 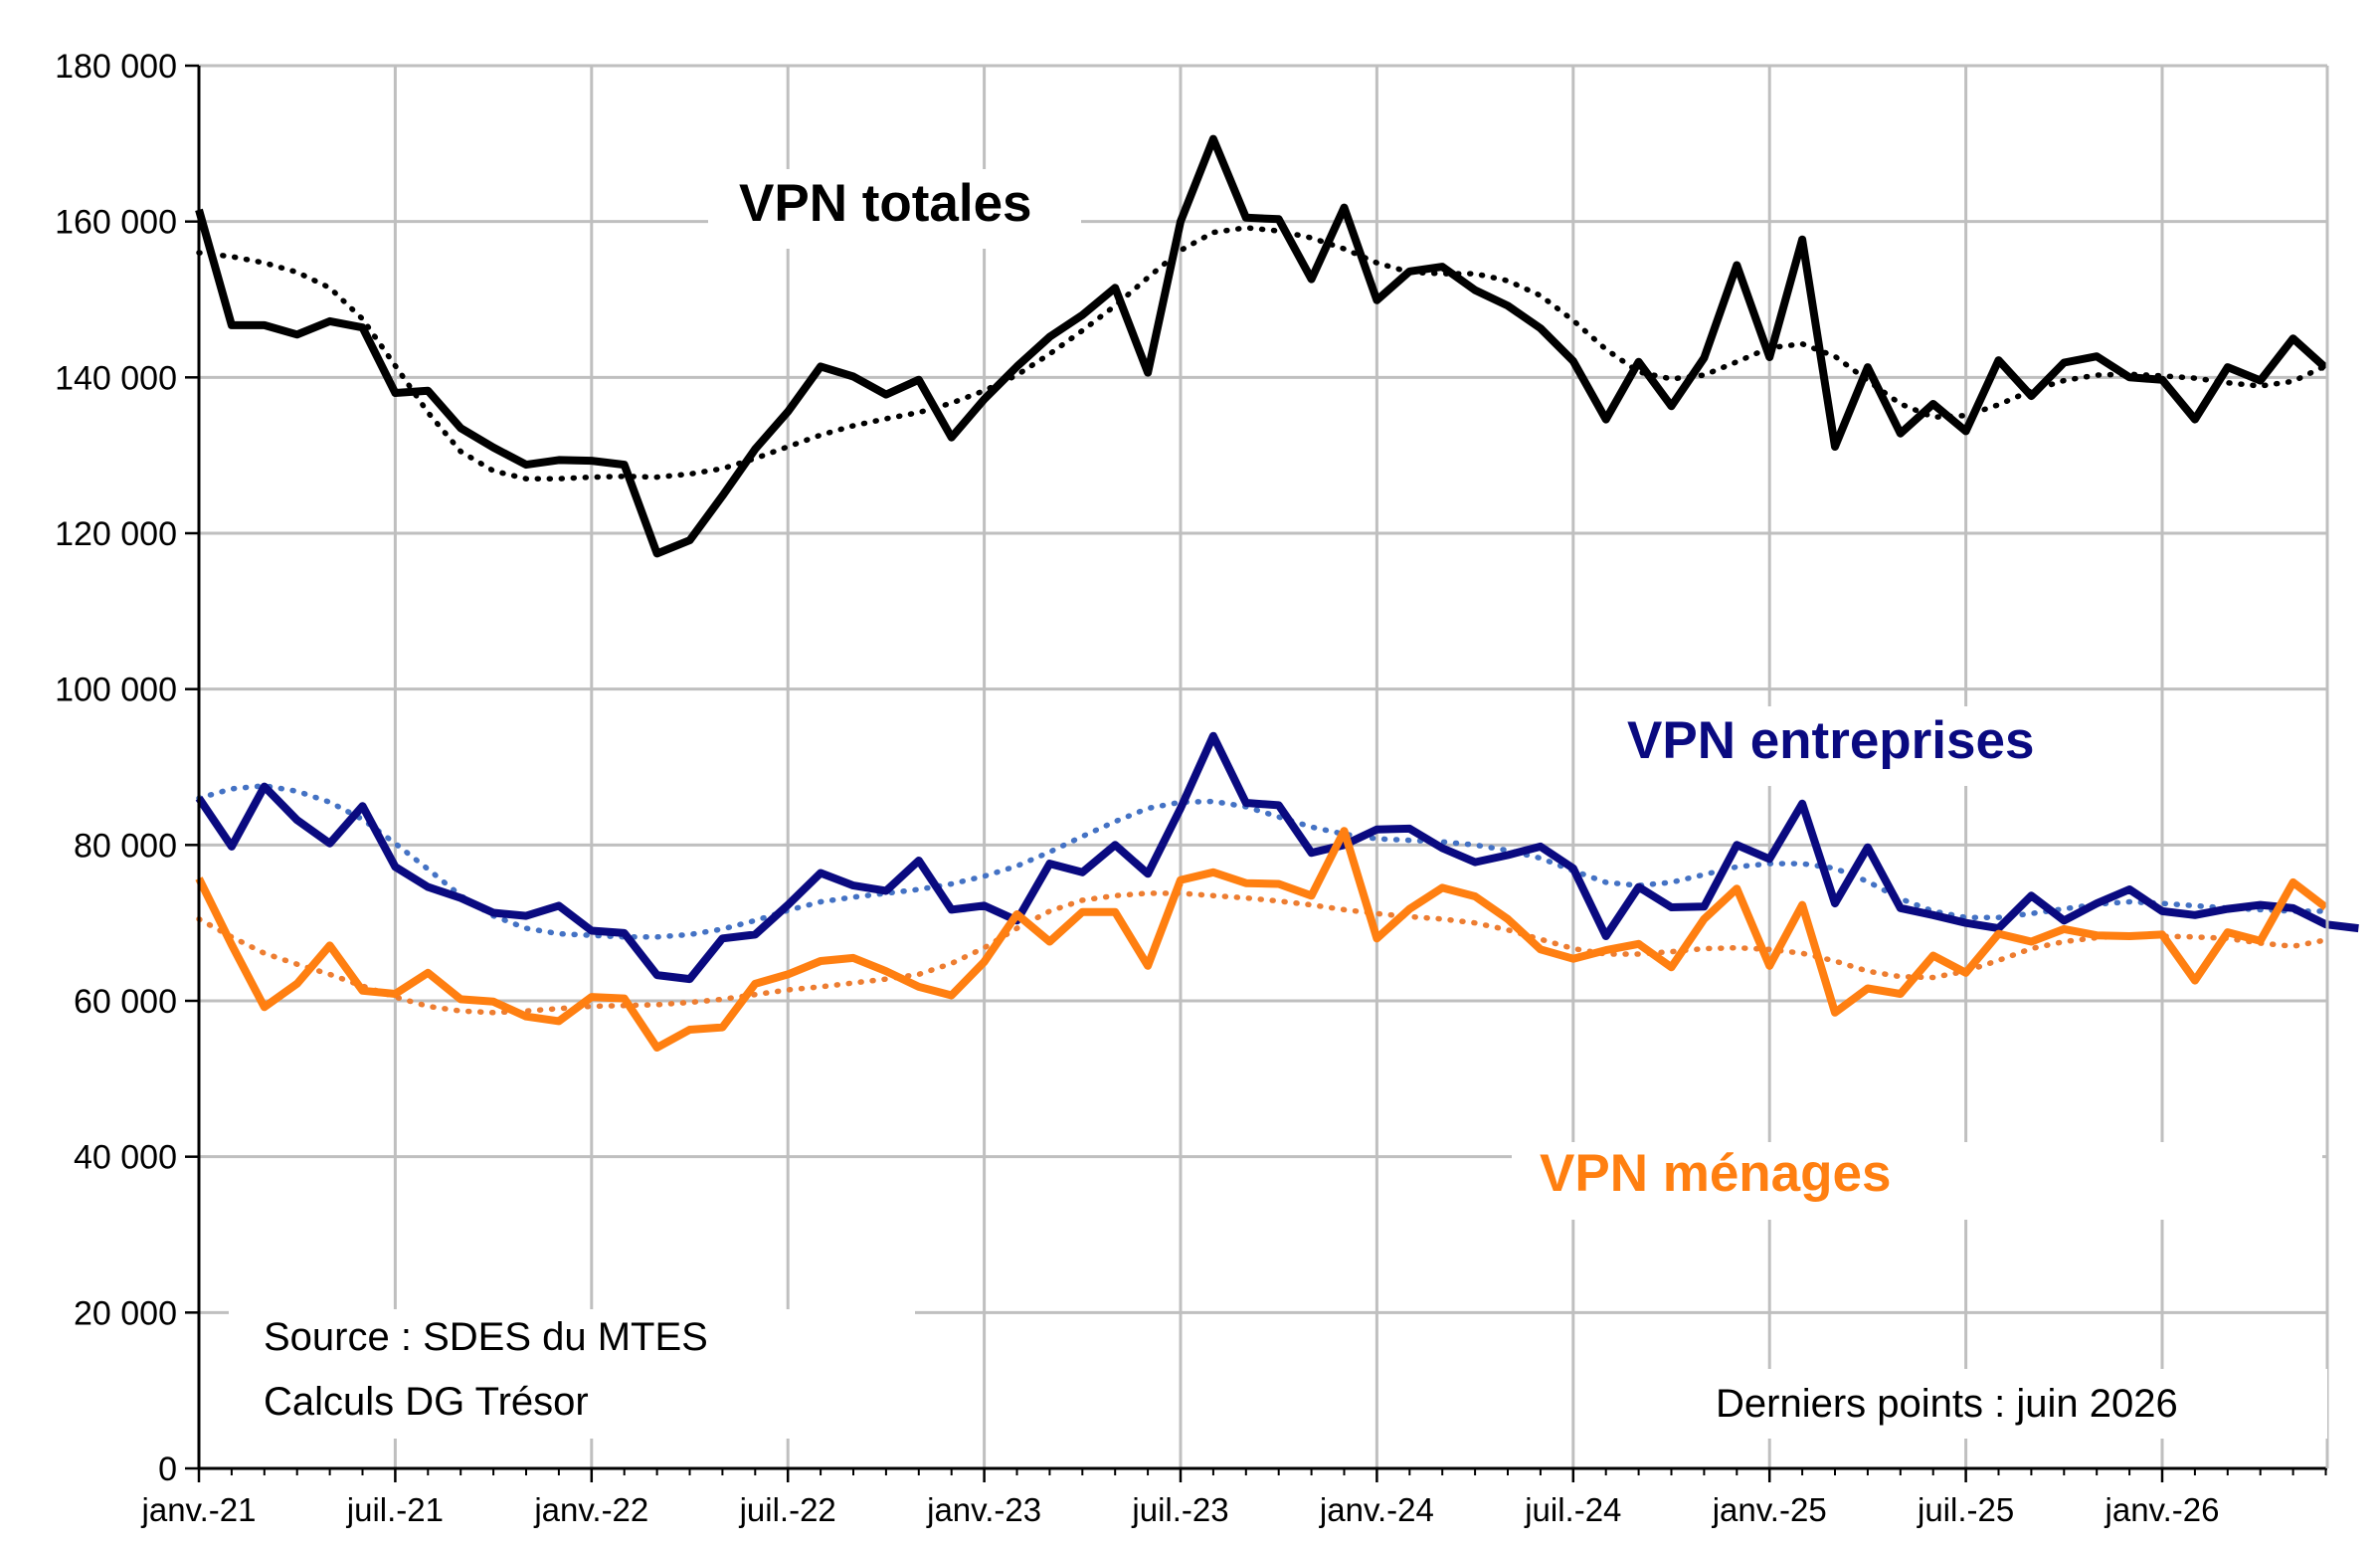 I want to click on x-tick-label: janv.-23, so click(x=983, y=1509).